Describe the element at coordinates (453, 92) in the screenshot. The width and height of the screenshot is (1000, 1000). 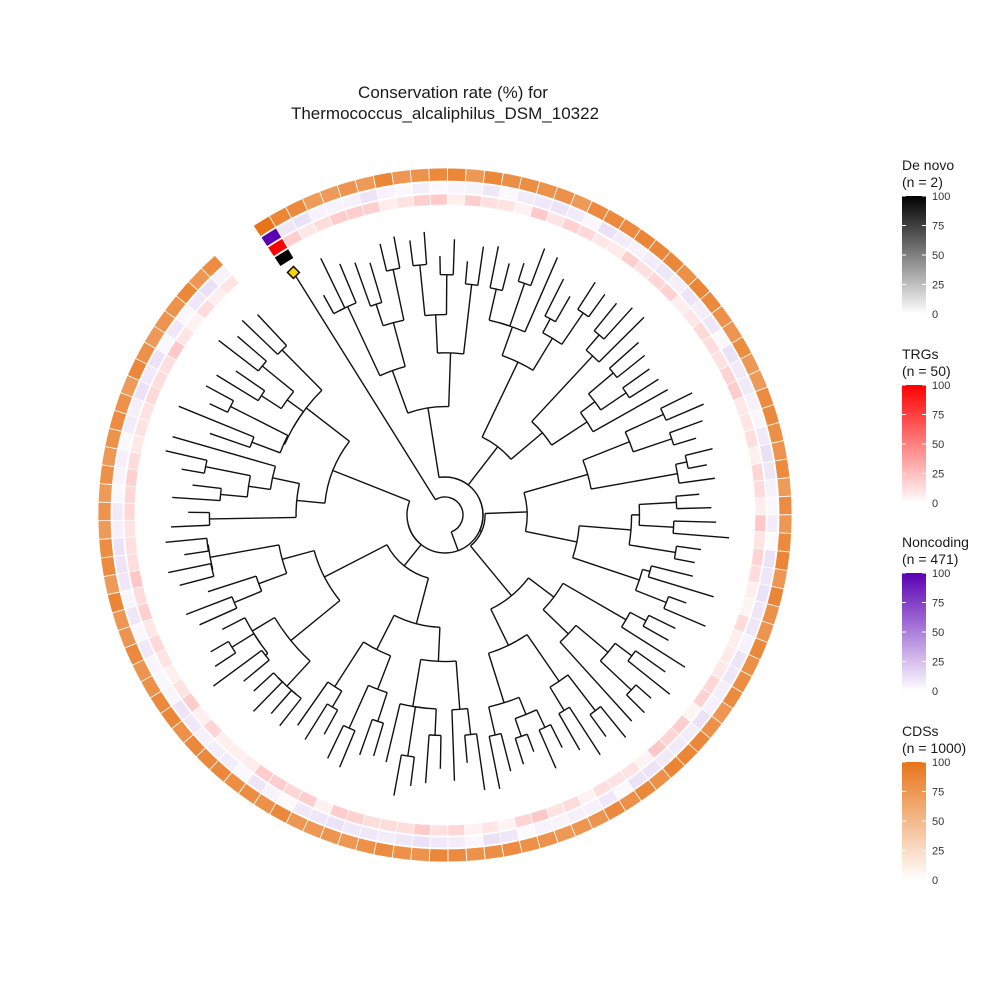
I see `chart-title-line-1: Conservation rate (%) for` at that location.